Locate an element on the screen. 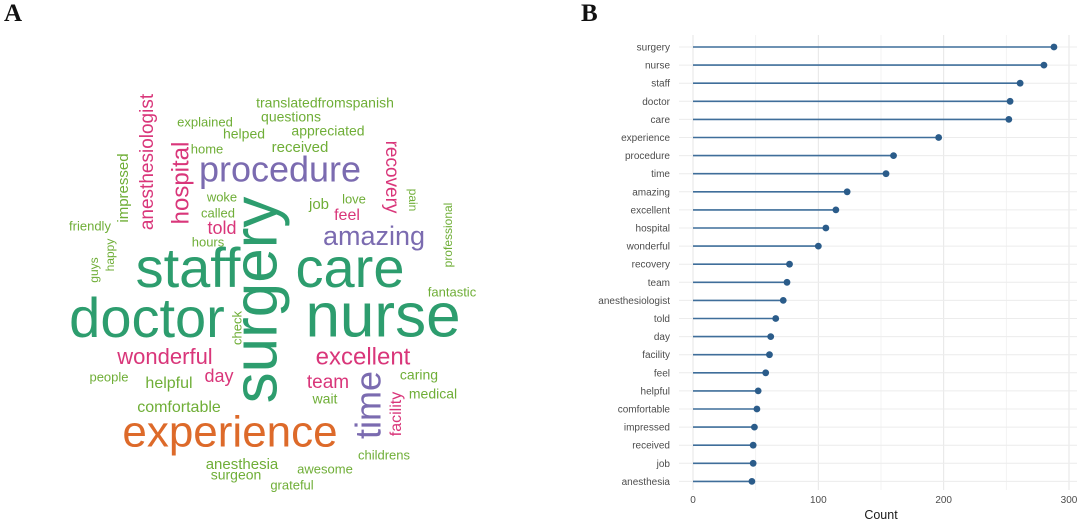 The image size is (1080, 522). cloud-word: guys is located at coordinates (94, 269).